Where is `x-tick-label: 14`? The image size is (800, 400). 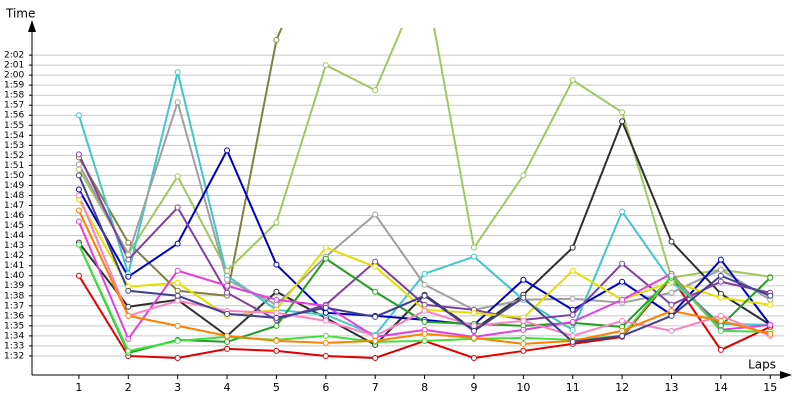
x-tick-label: 14 is located at coordinates (721, 387).